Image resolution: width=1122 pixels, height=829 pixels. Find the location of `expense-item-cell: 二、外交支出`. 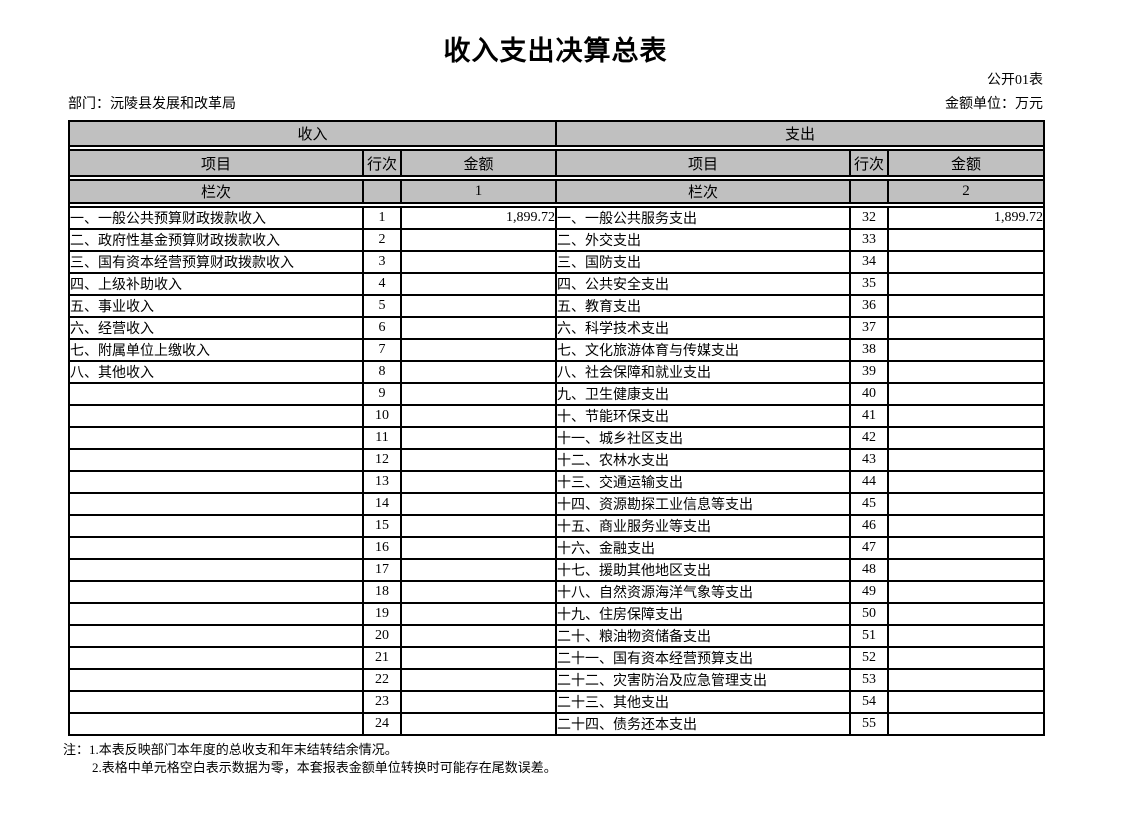

expense-item-cell: 二、外交支出 is located at coordinates (703, 240).